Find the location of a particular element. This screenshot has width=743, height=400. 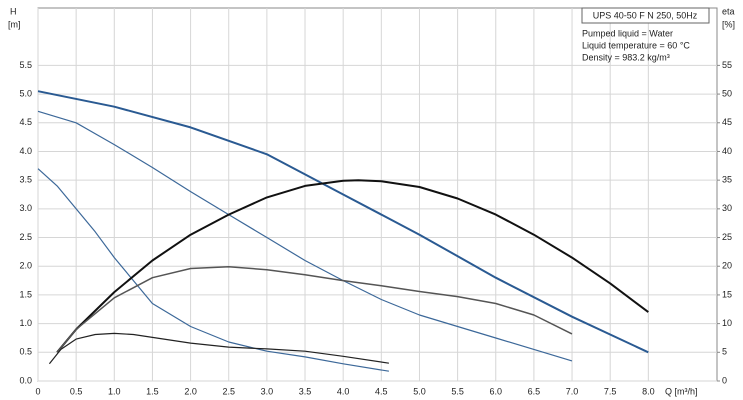

x-tick-label: 7.5 is located at coordinates (610, 391).